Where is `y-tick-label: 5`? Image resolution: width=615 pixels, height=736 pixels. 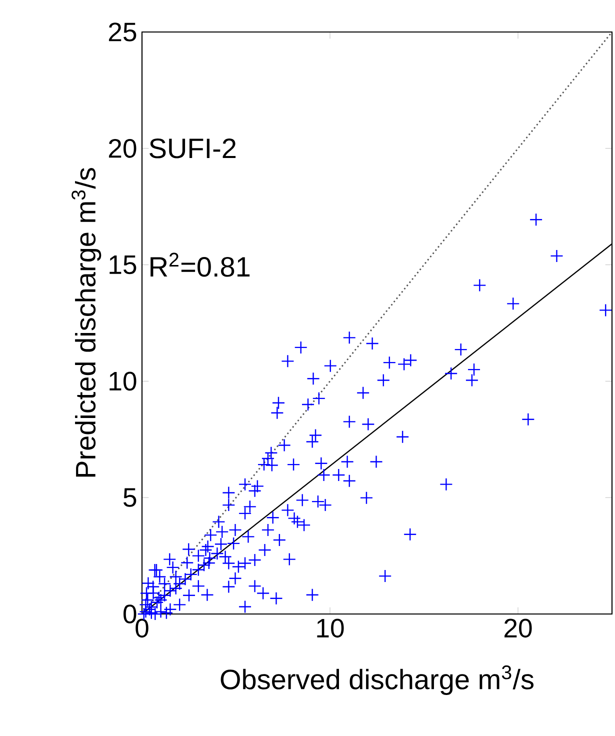
y-tick-label: 5 is located at coordinates (130, 497).